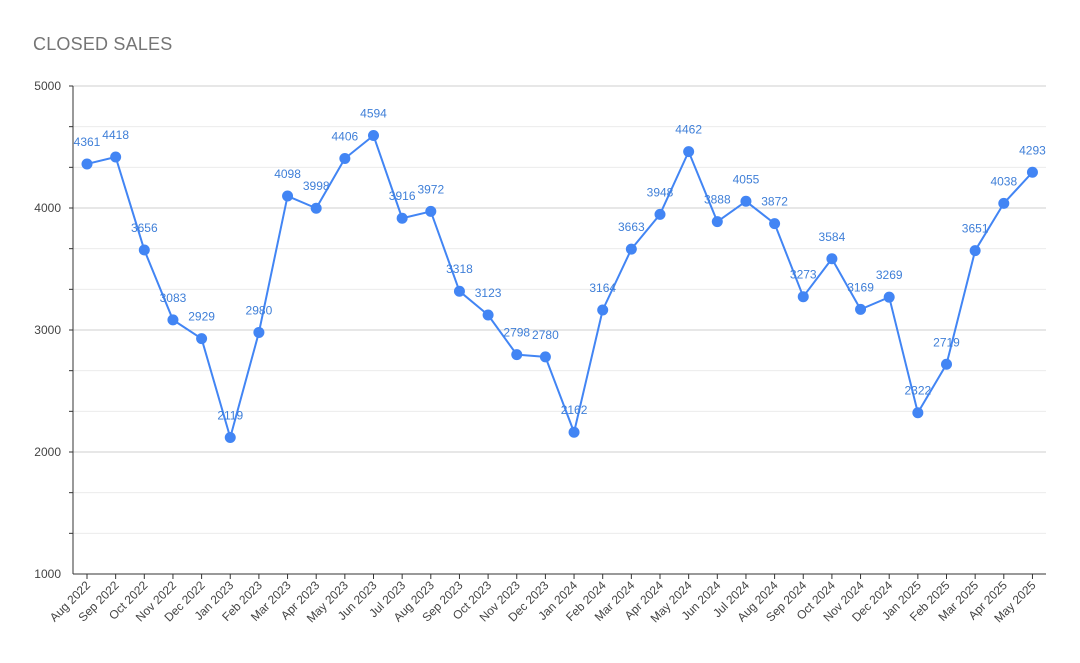 The width and height of the screenshot is (1080, 663). I want to click on data-label: 2780, so click(545, 335).